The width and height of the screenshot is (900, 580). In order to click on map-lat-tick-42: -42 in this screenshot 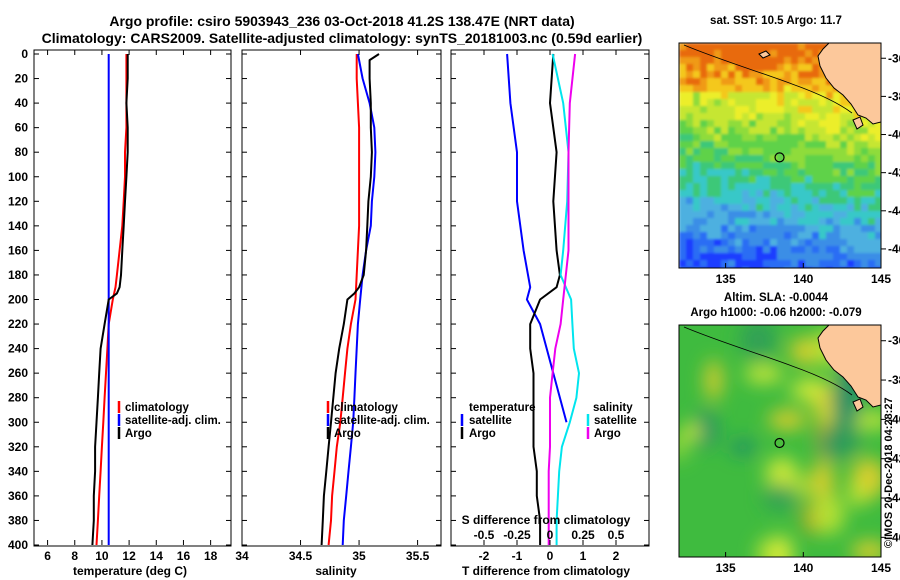, I will do `click(894, 173)`.